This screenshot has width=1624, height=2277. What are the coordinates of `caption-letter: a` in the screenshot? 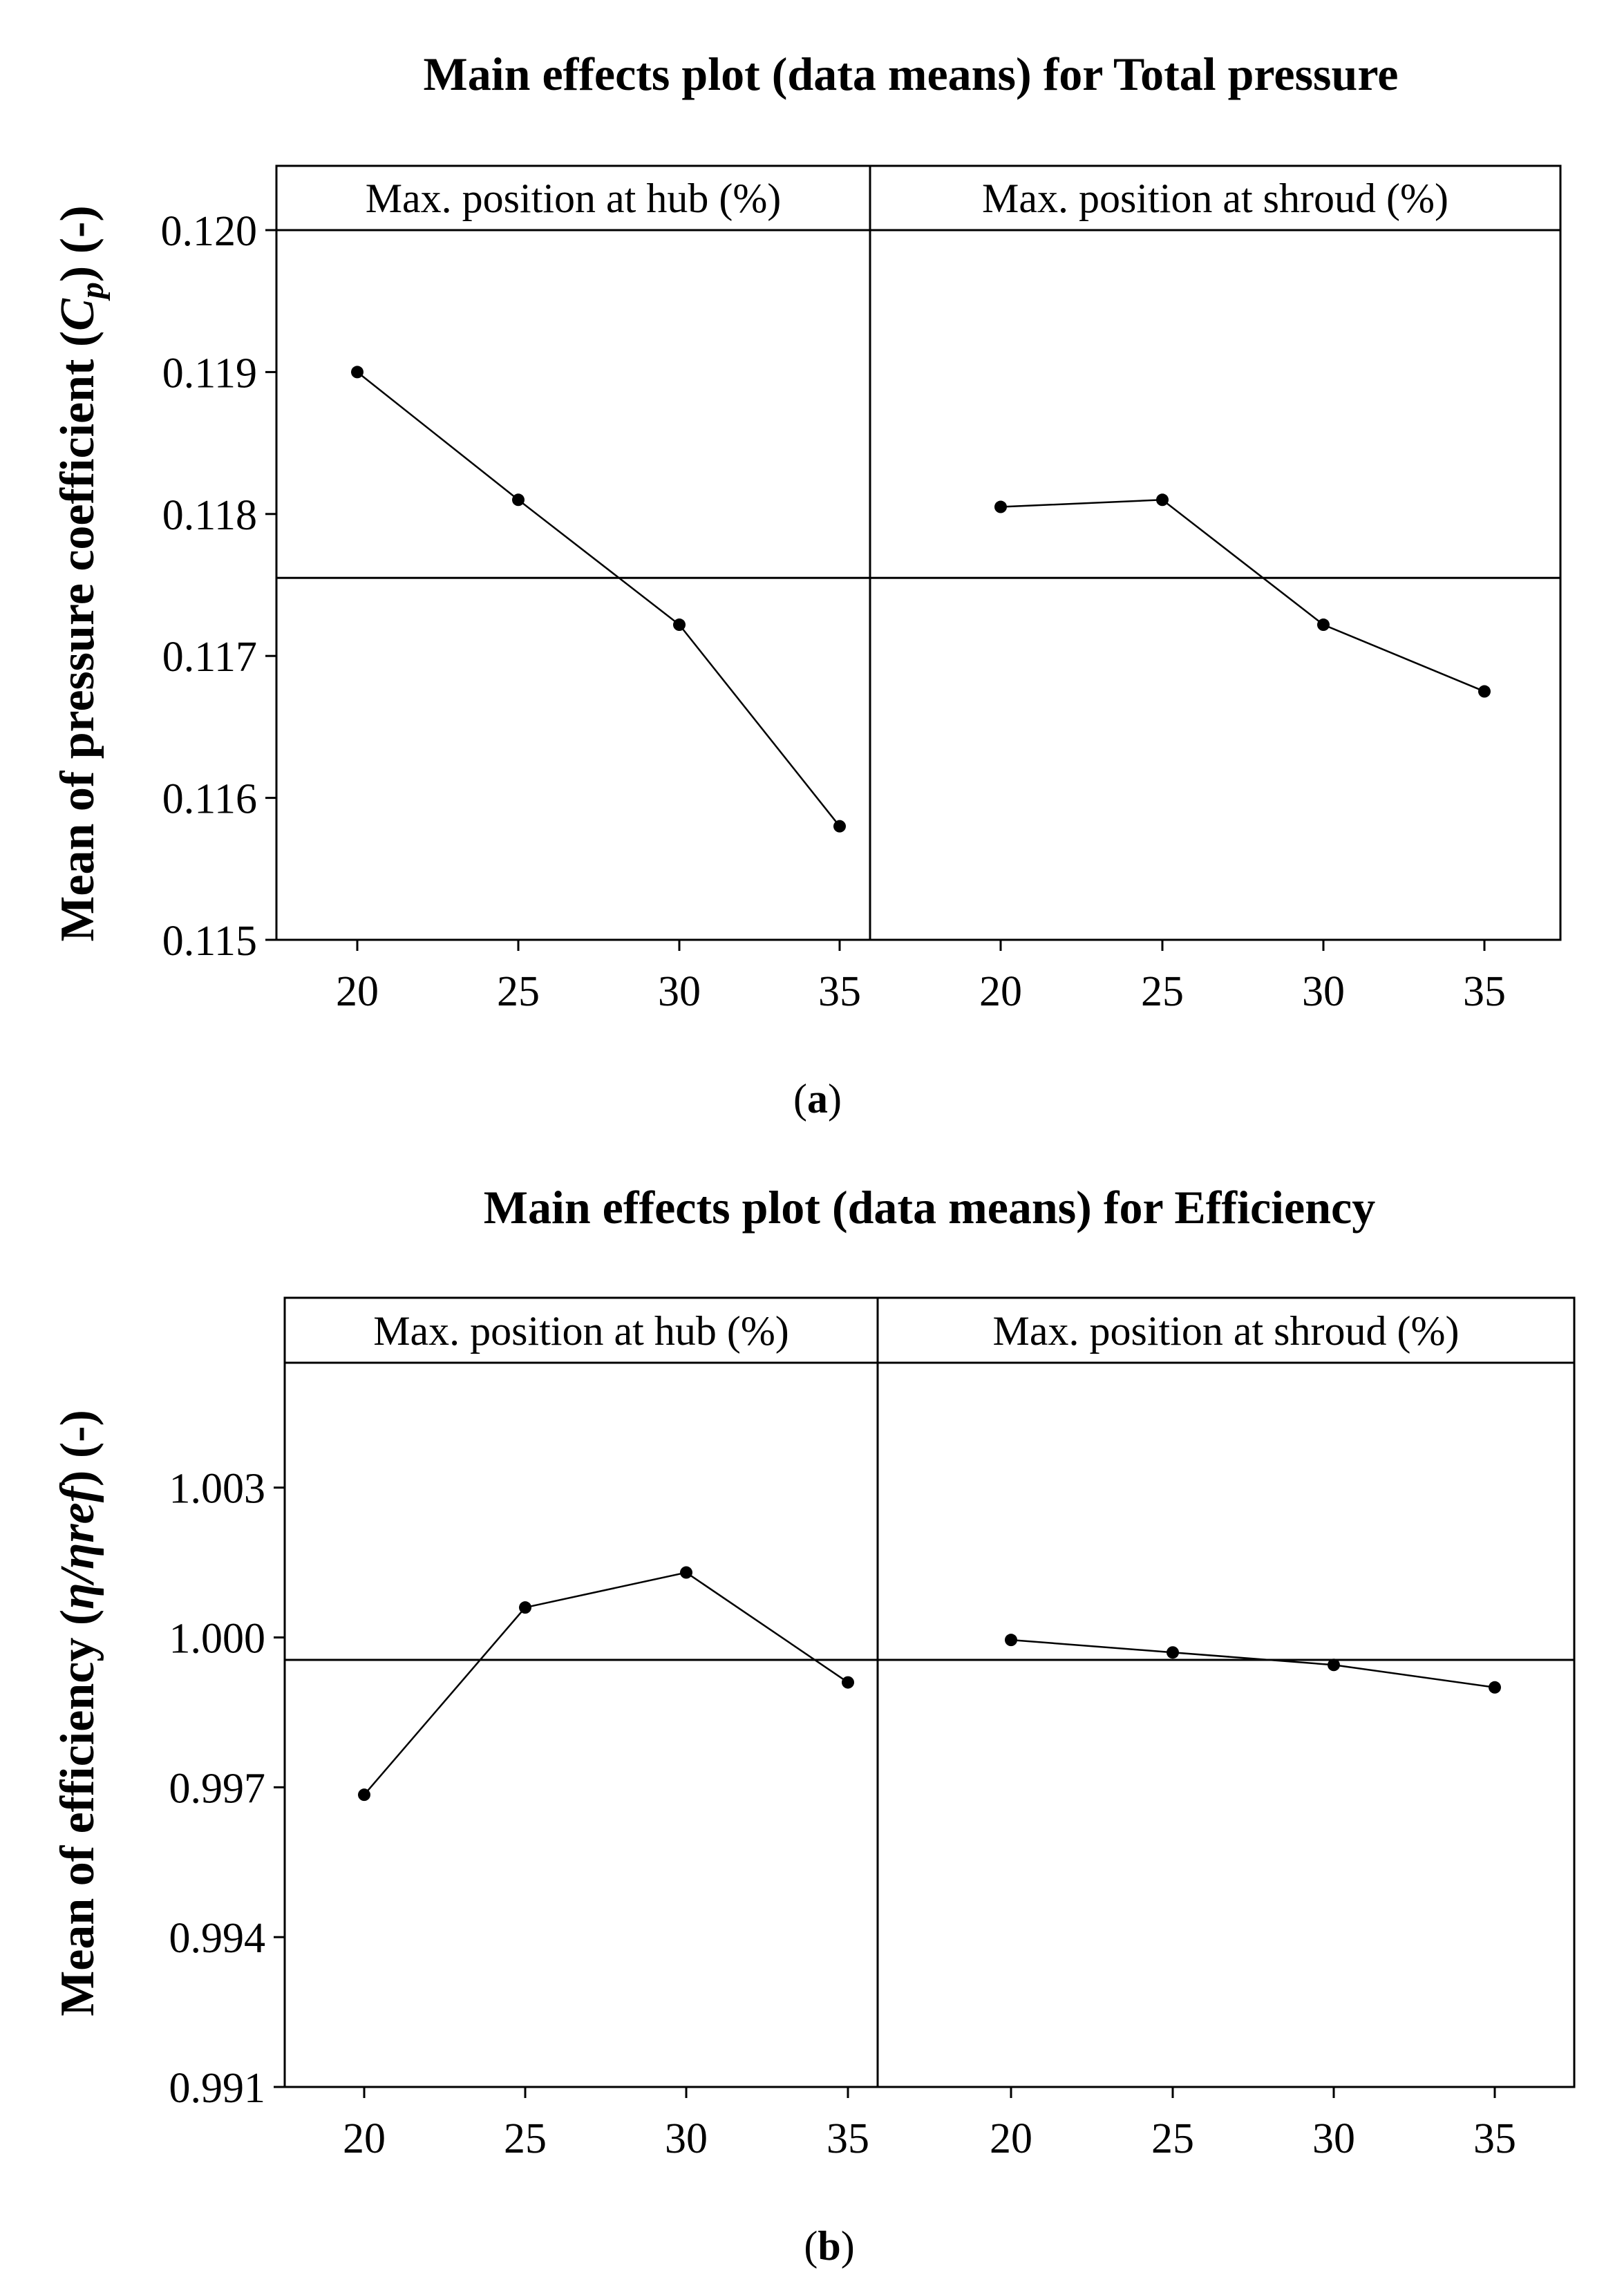 It's located at (817, 1099).